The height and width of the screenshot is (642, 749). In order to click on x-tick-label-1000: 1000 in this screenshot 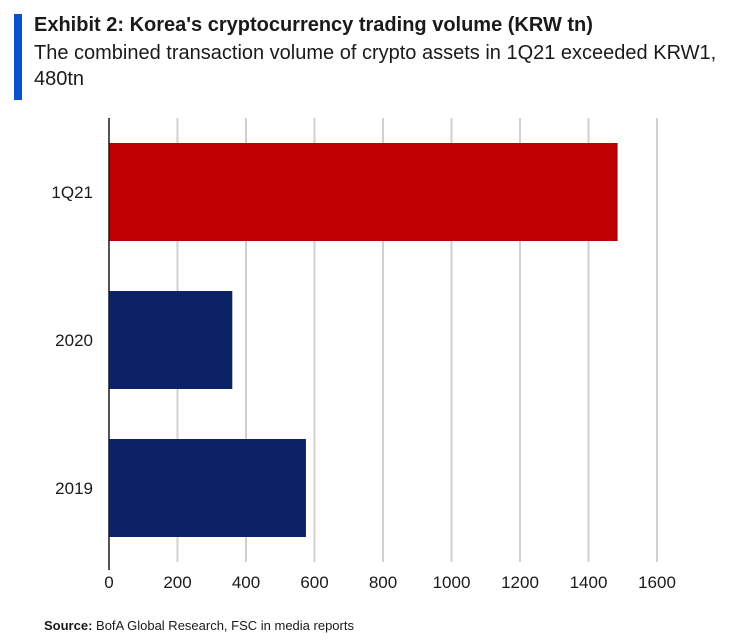, I will do `click(452, 582)`.